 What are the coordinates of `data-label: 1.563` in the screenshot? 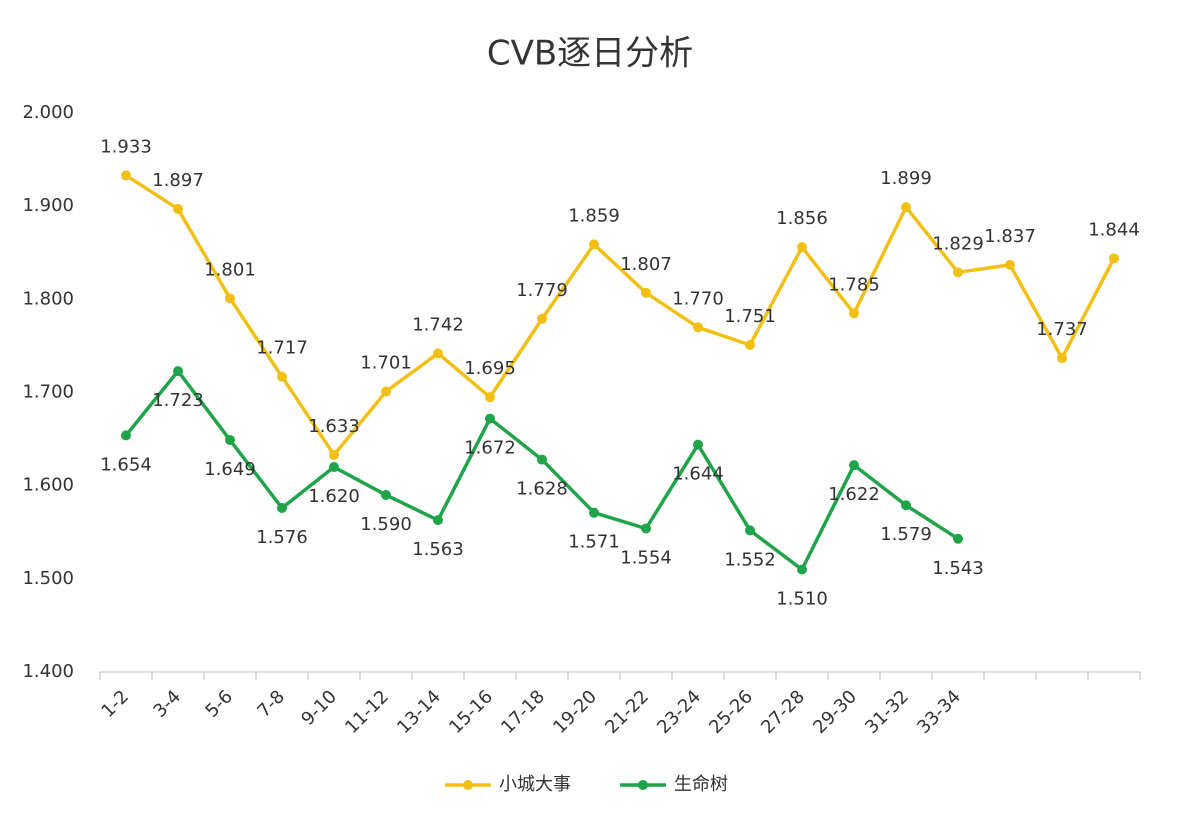 It's located at (438, 549).